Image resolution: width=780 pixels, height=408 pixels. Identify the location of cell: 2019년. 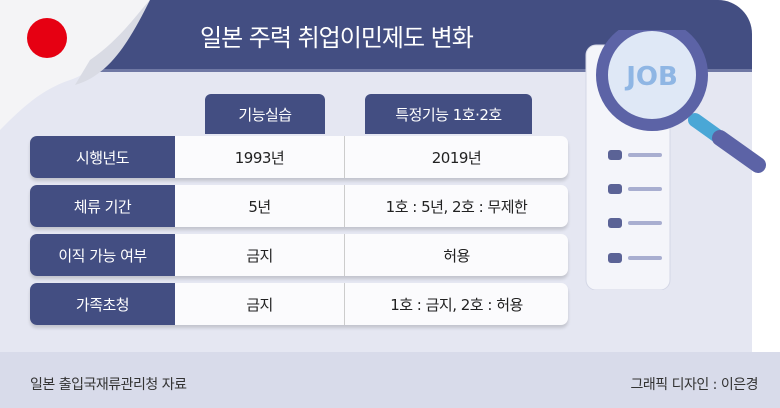
(456, 157).